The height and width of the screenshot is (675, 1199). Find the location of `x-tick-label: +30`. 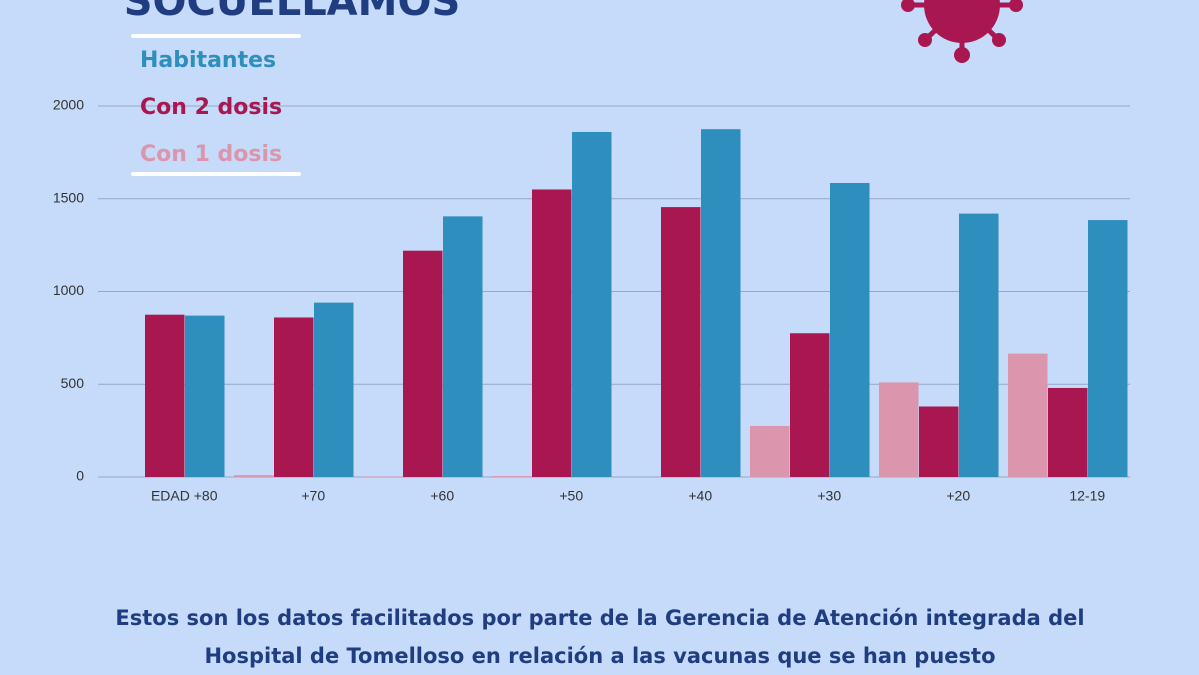

x-tick-label: +30 is located at coordinates (829, 496).